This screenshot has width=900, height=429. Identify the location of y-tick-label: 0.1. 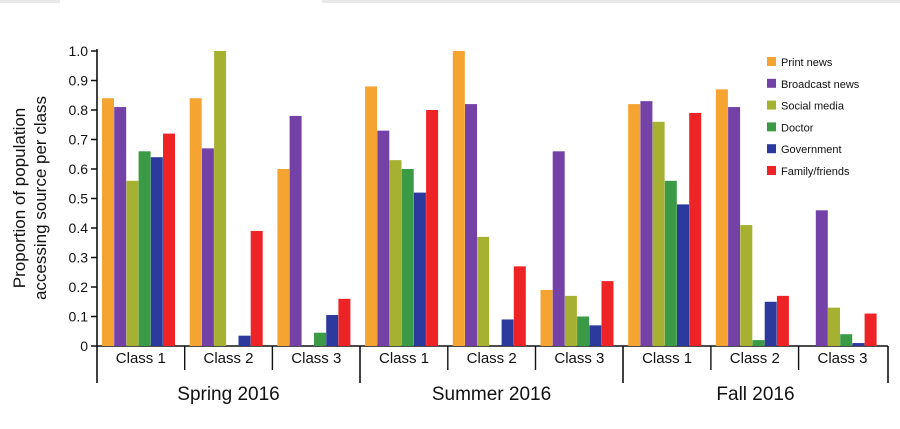
(79, 317).